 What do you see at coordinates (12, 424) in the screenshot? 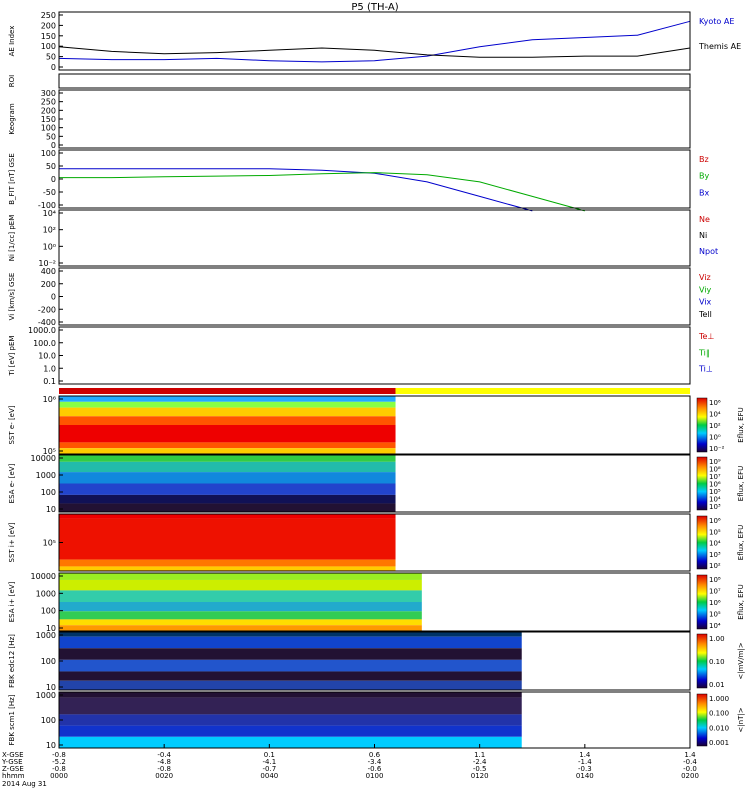
I see `panel-ylabel-sst_e: SST e- [eV]` at bounding box center [12, 424].